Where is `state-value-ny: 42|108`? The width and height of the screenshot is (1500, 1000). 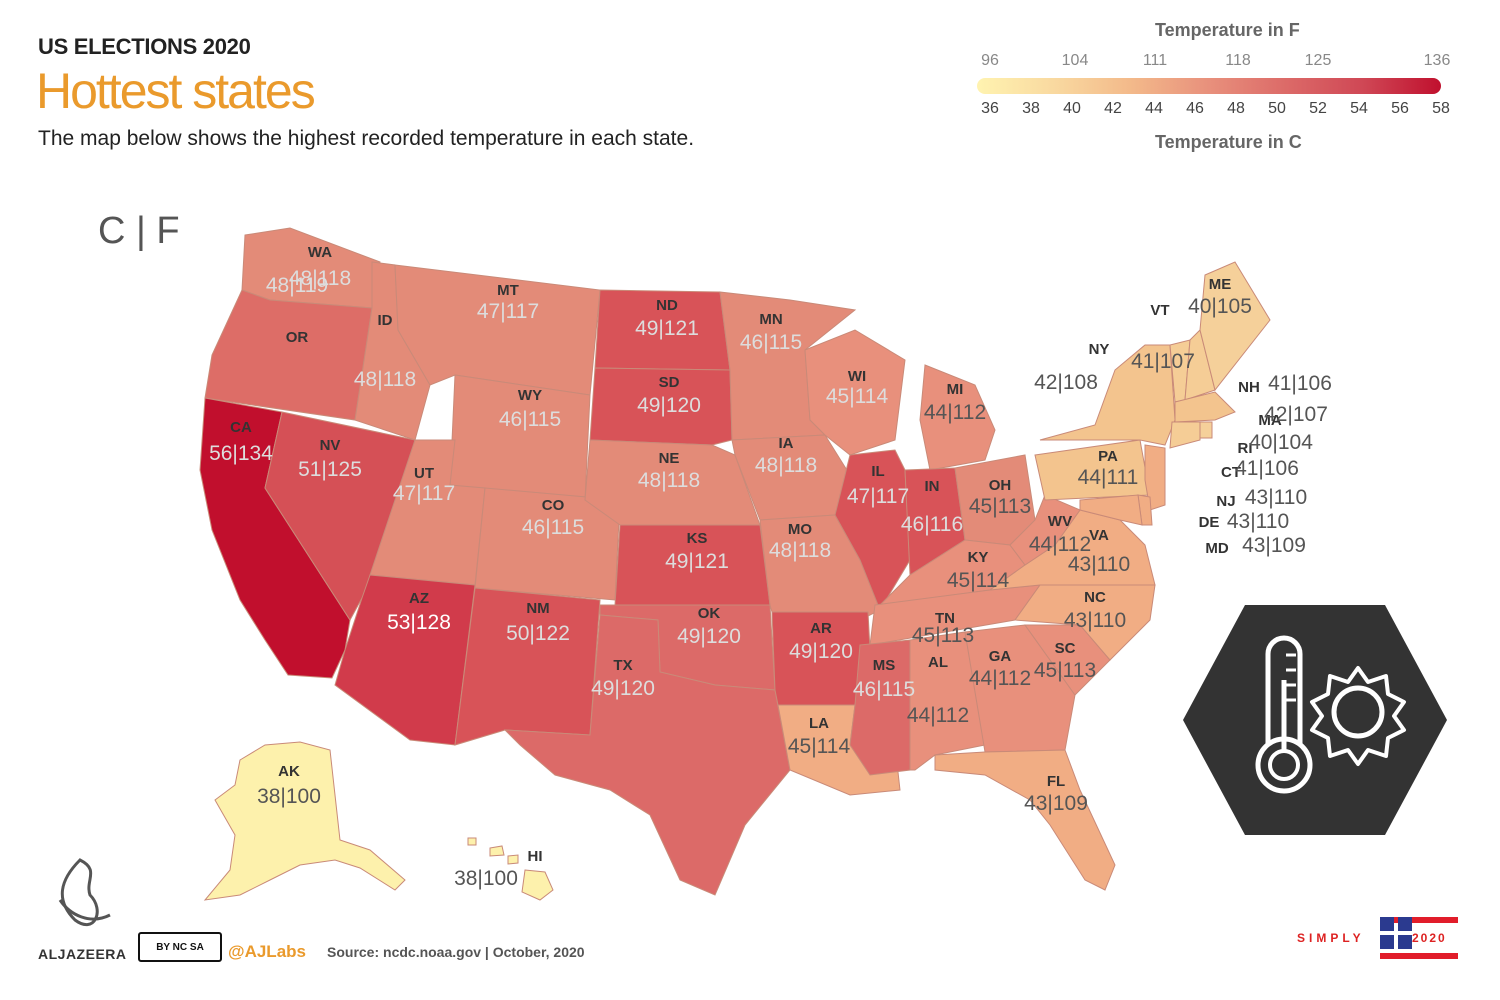 state-value-ny: 42|108 is located at coordinates (1066, 382).